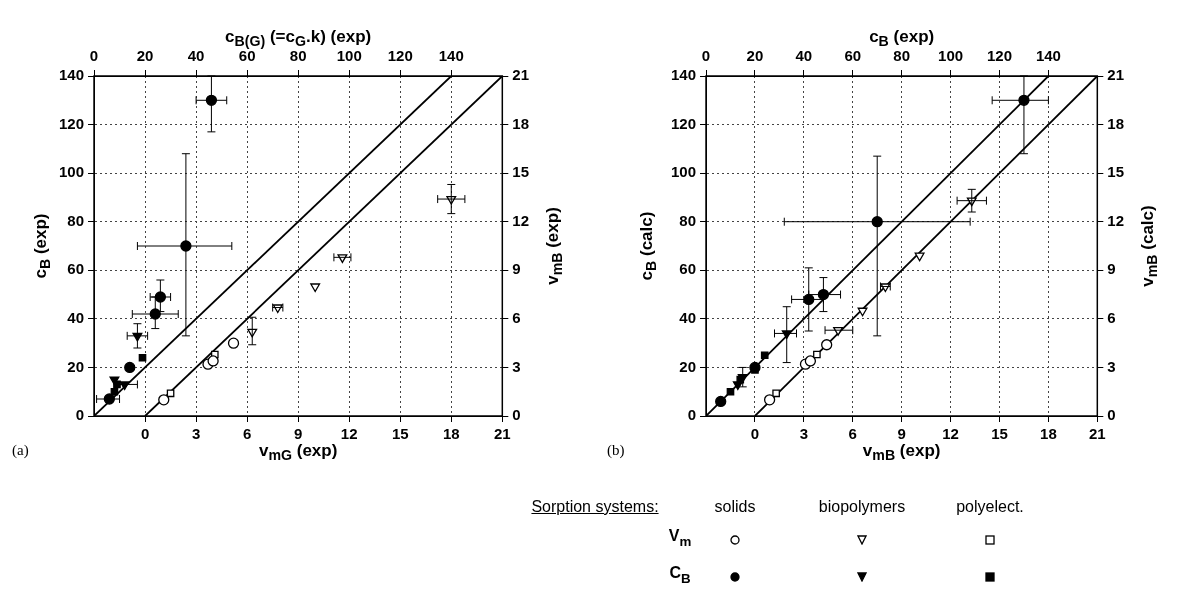 The height and width of the screenshot is (615, 1187). Describe the element at coordinates (735, 507) in the screenshot. I see `text: solids` at that location.